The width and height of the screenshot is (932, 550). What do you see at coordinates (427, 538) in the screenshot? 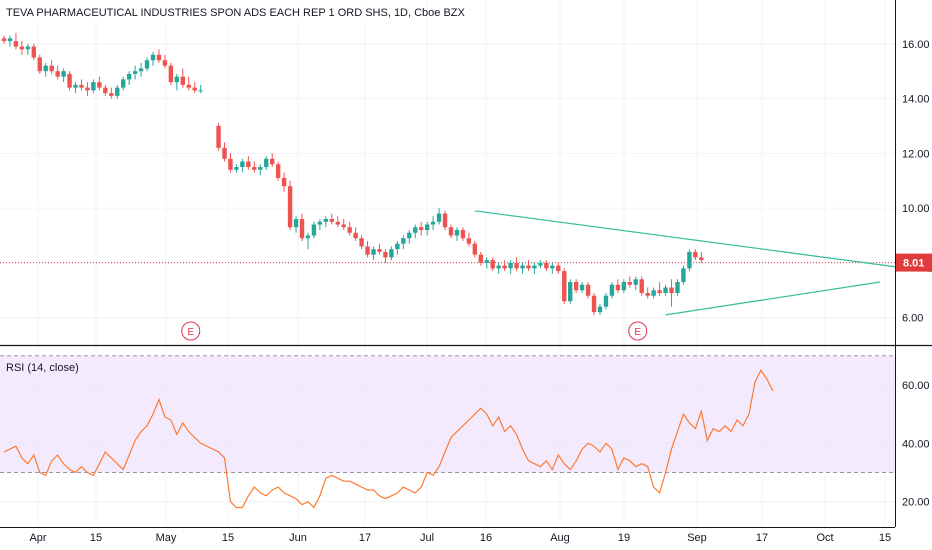
I see `x-tick-label: Jul` at bounding box center [427, 538].